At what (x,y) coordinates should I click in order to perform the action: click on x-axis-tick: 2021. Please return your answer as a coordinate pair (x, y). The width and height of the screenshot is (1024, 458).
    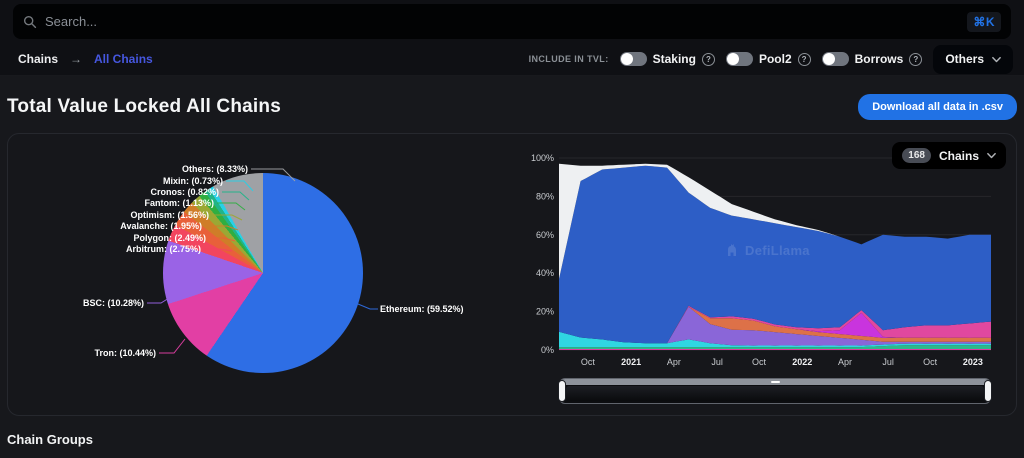
    Looking at the image, I should click on (631, 362).